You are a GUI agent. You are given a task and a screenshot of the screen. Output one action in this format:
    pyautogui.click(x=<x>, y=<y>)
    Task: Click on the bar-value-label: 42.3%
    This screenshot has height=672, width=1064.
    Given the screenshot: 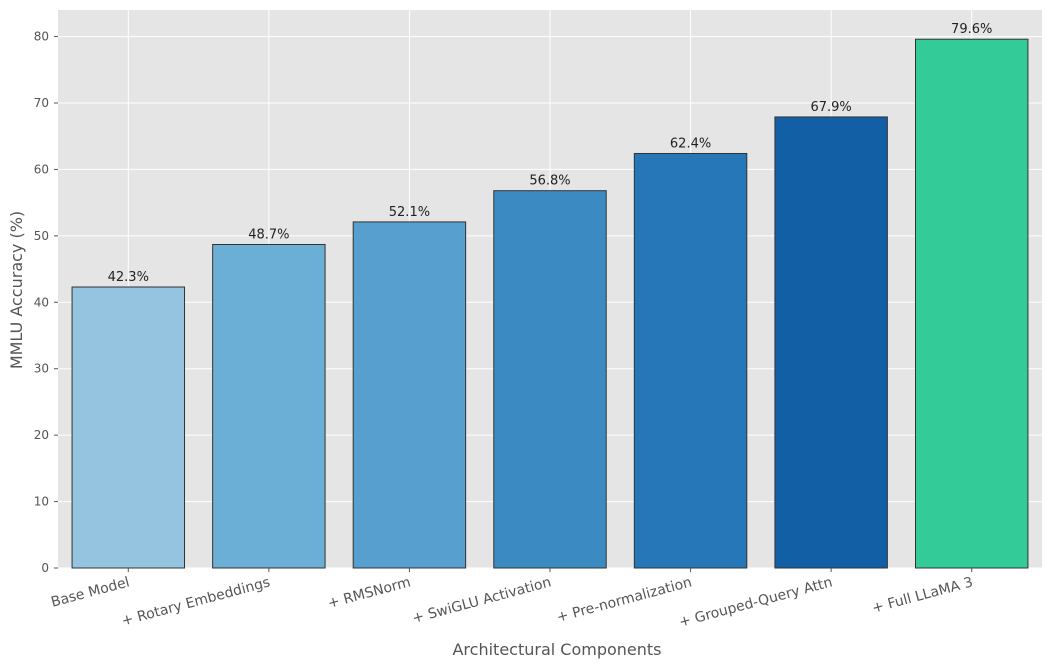 What is the action you would take?
    pyautogui.click(x=128, y=277)
    